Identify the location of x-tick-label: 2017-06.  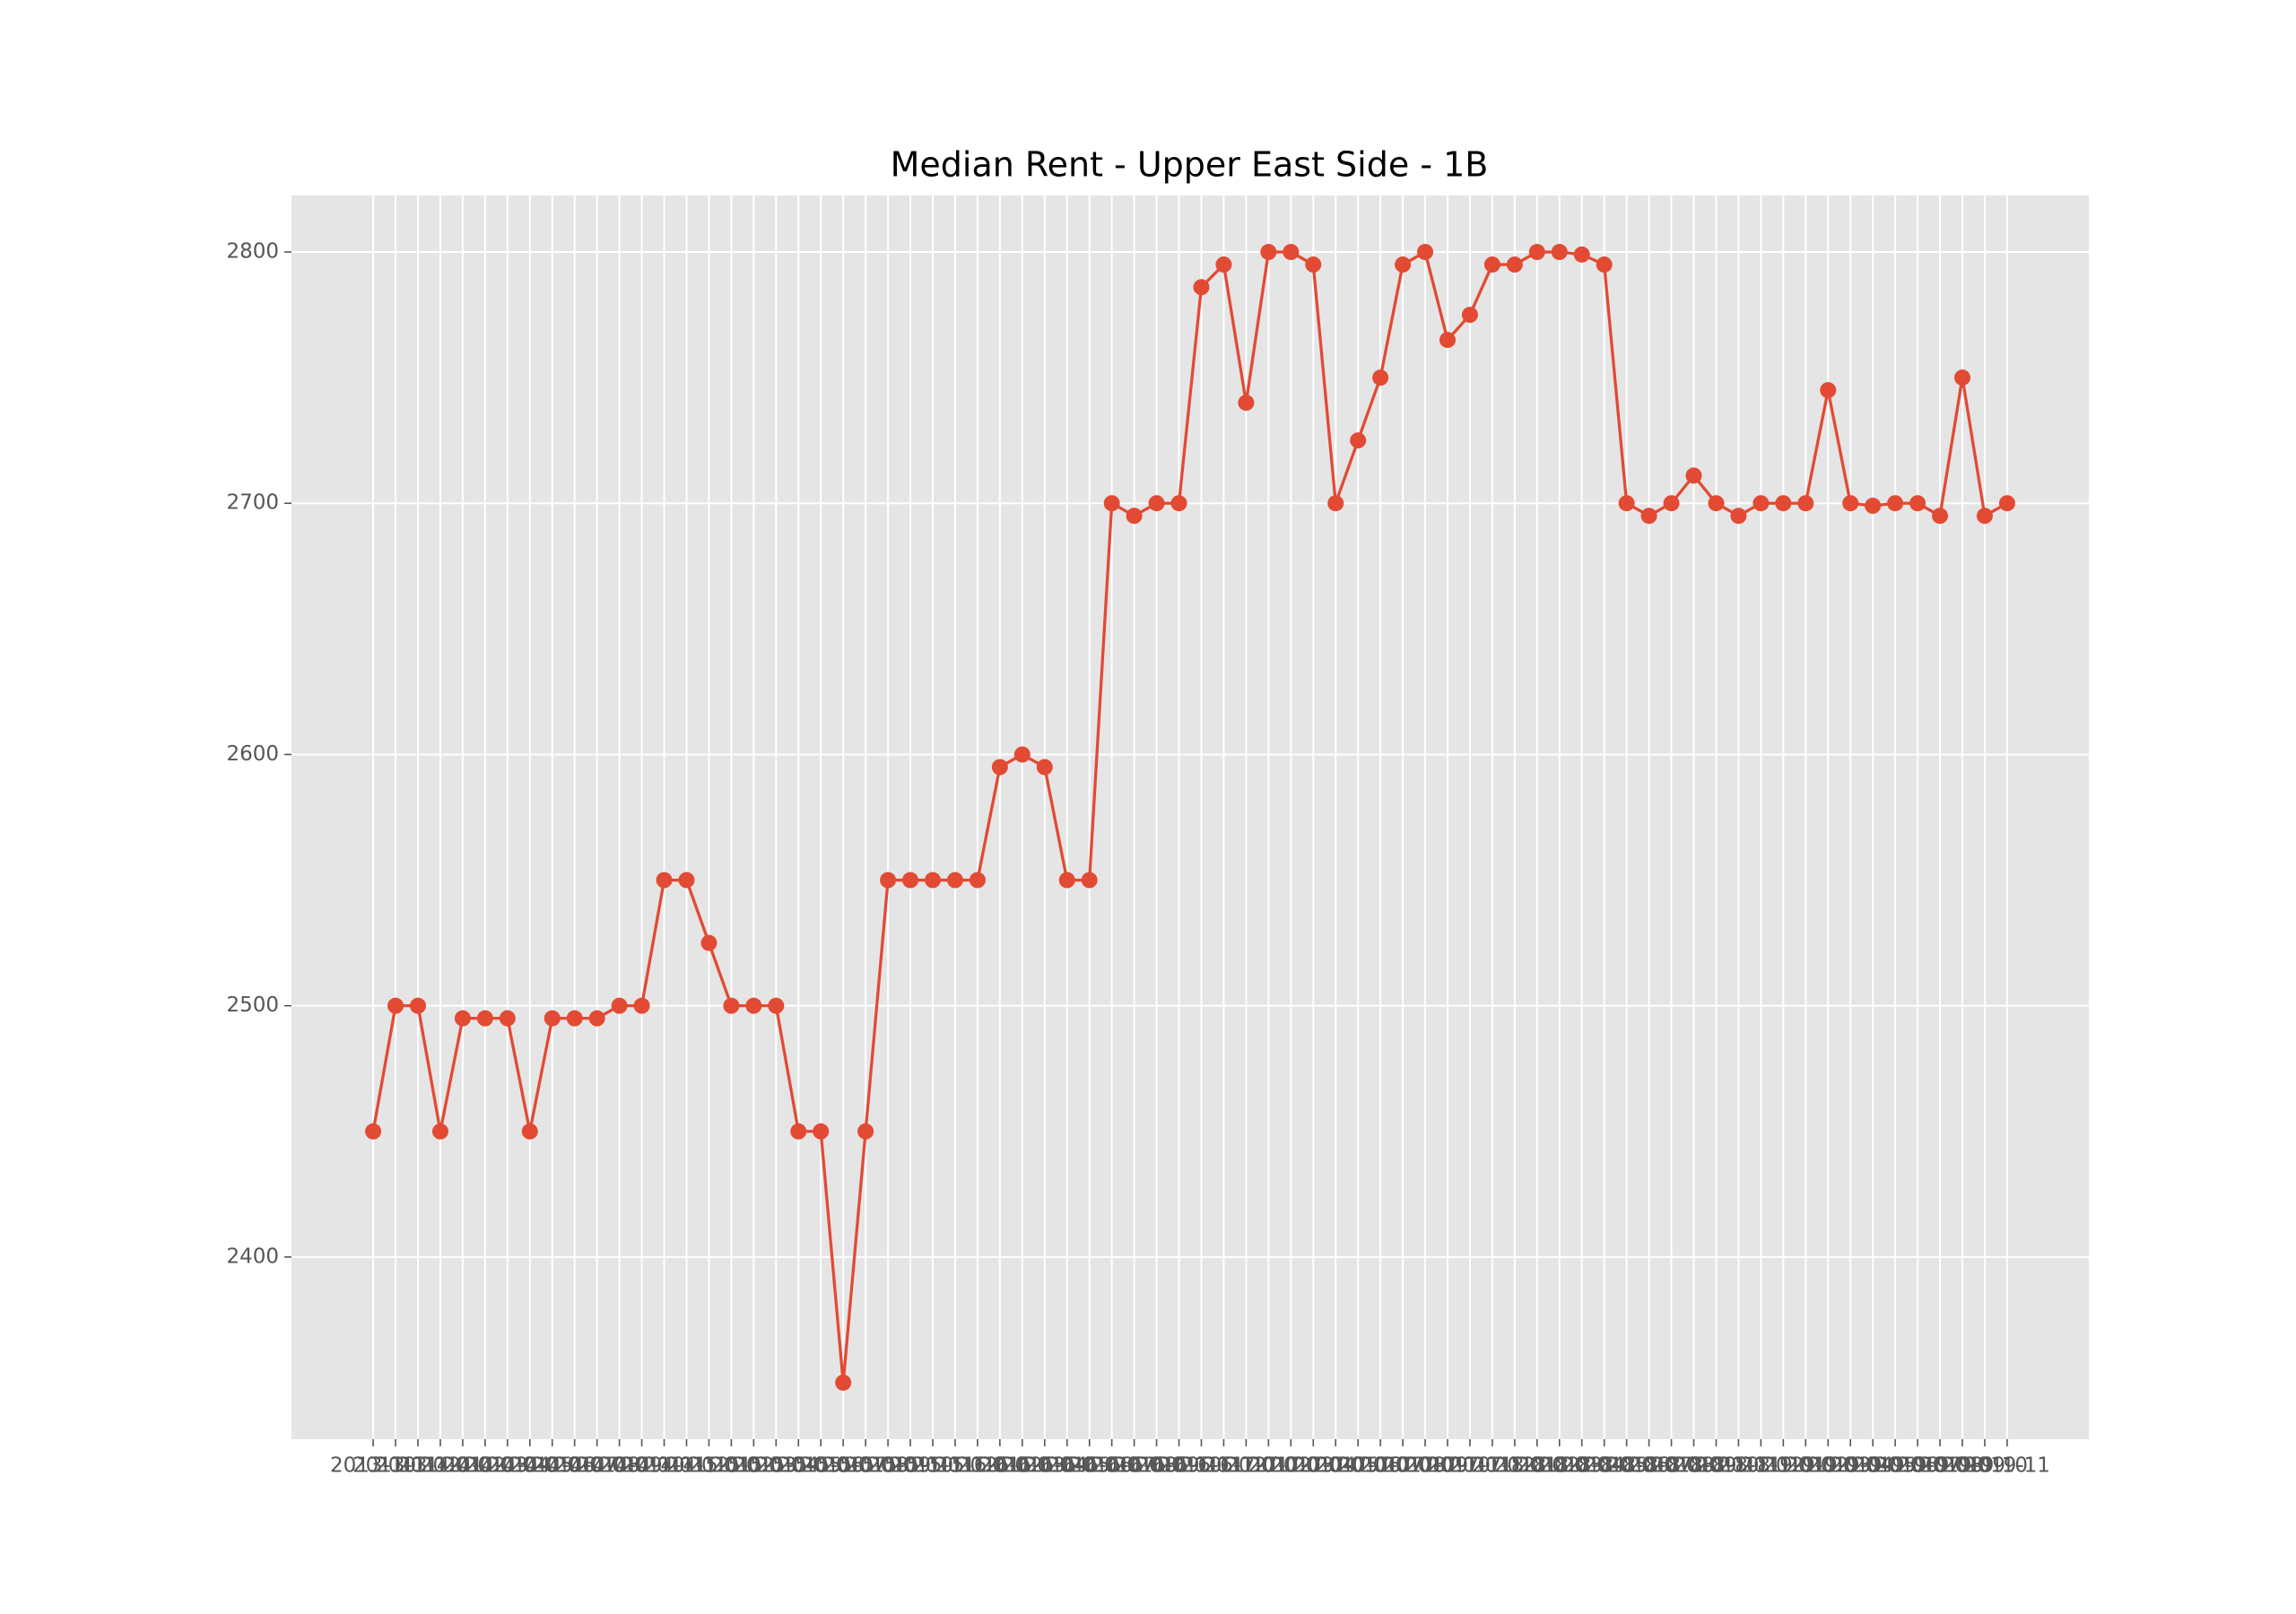
(1358, 1466).